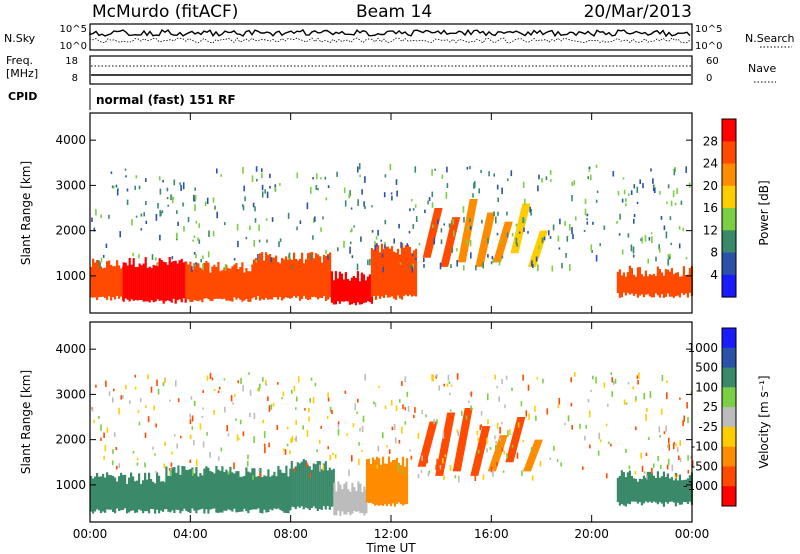 The height and width of the screenshot is (554, 800). What do you see at coordinates (394, 12) in the screenshot?
I see `beam-title: Beam 14` at bounding box center [394, 12].